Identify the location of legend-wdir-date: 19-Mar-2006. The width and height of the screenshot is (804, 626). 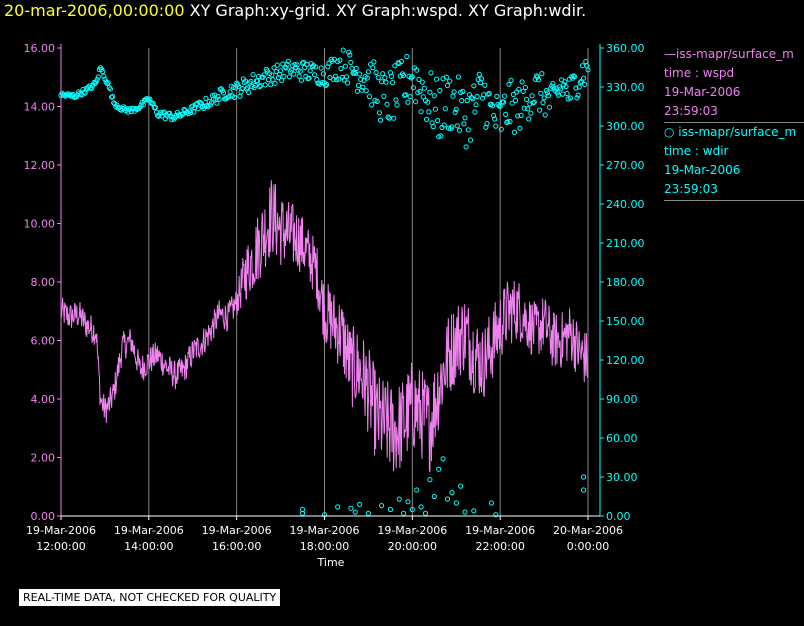
(702, 170).